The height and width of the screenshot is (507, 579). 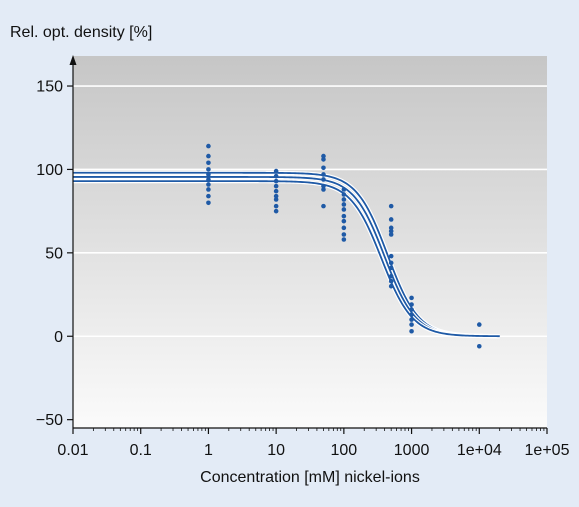 What do you see at coordinates (313, 443) in the screenshot?
I see `x-axis-ticks: 0.01 0.1 1 10 100 1000 1e+04 1e+05` at bounding box center [313, 443].